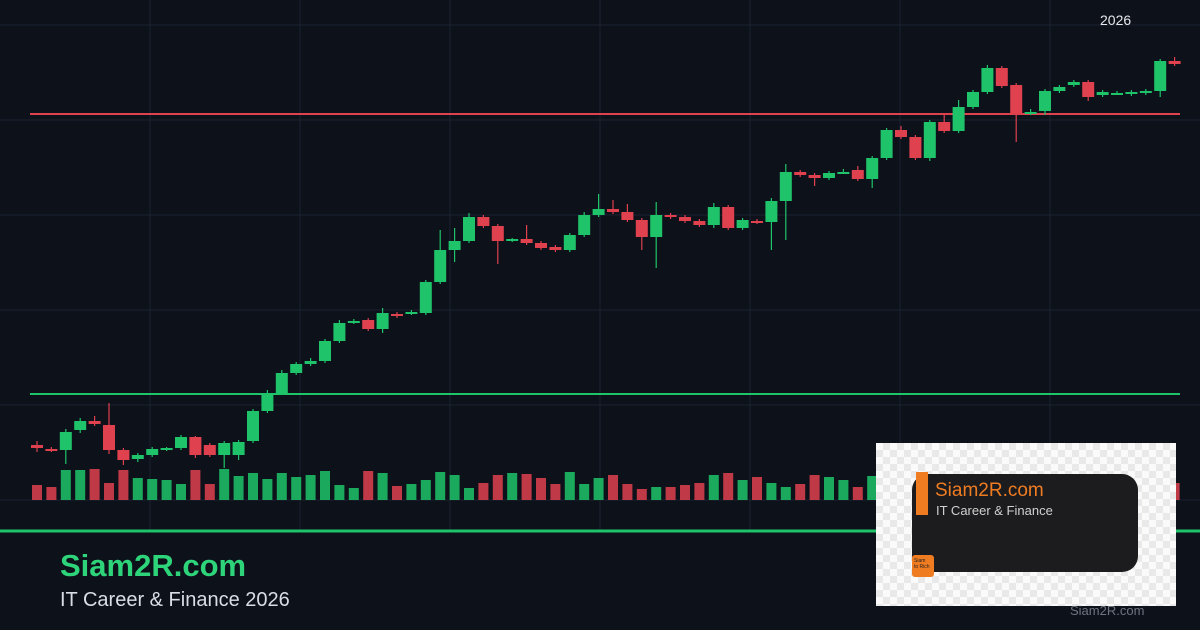  Describe the element at coordinates (1116, 20) in the screenshot. I see `year-label: 2026` at that location.